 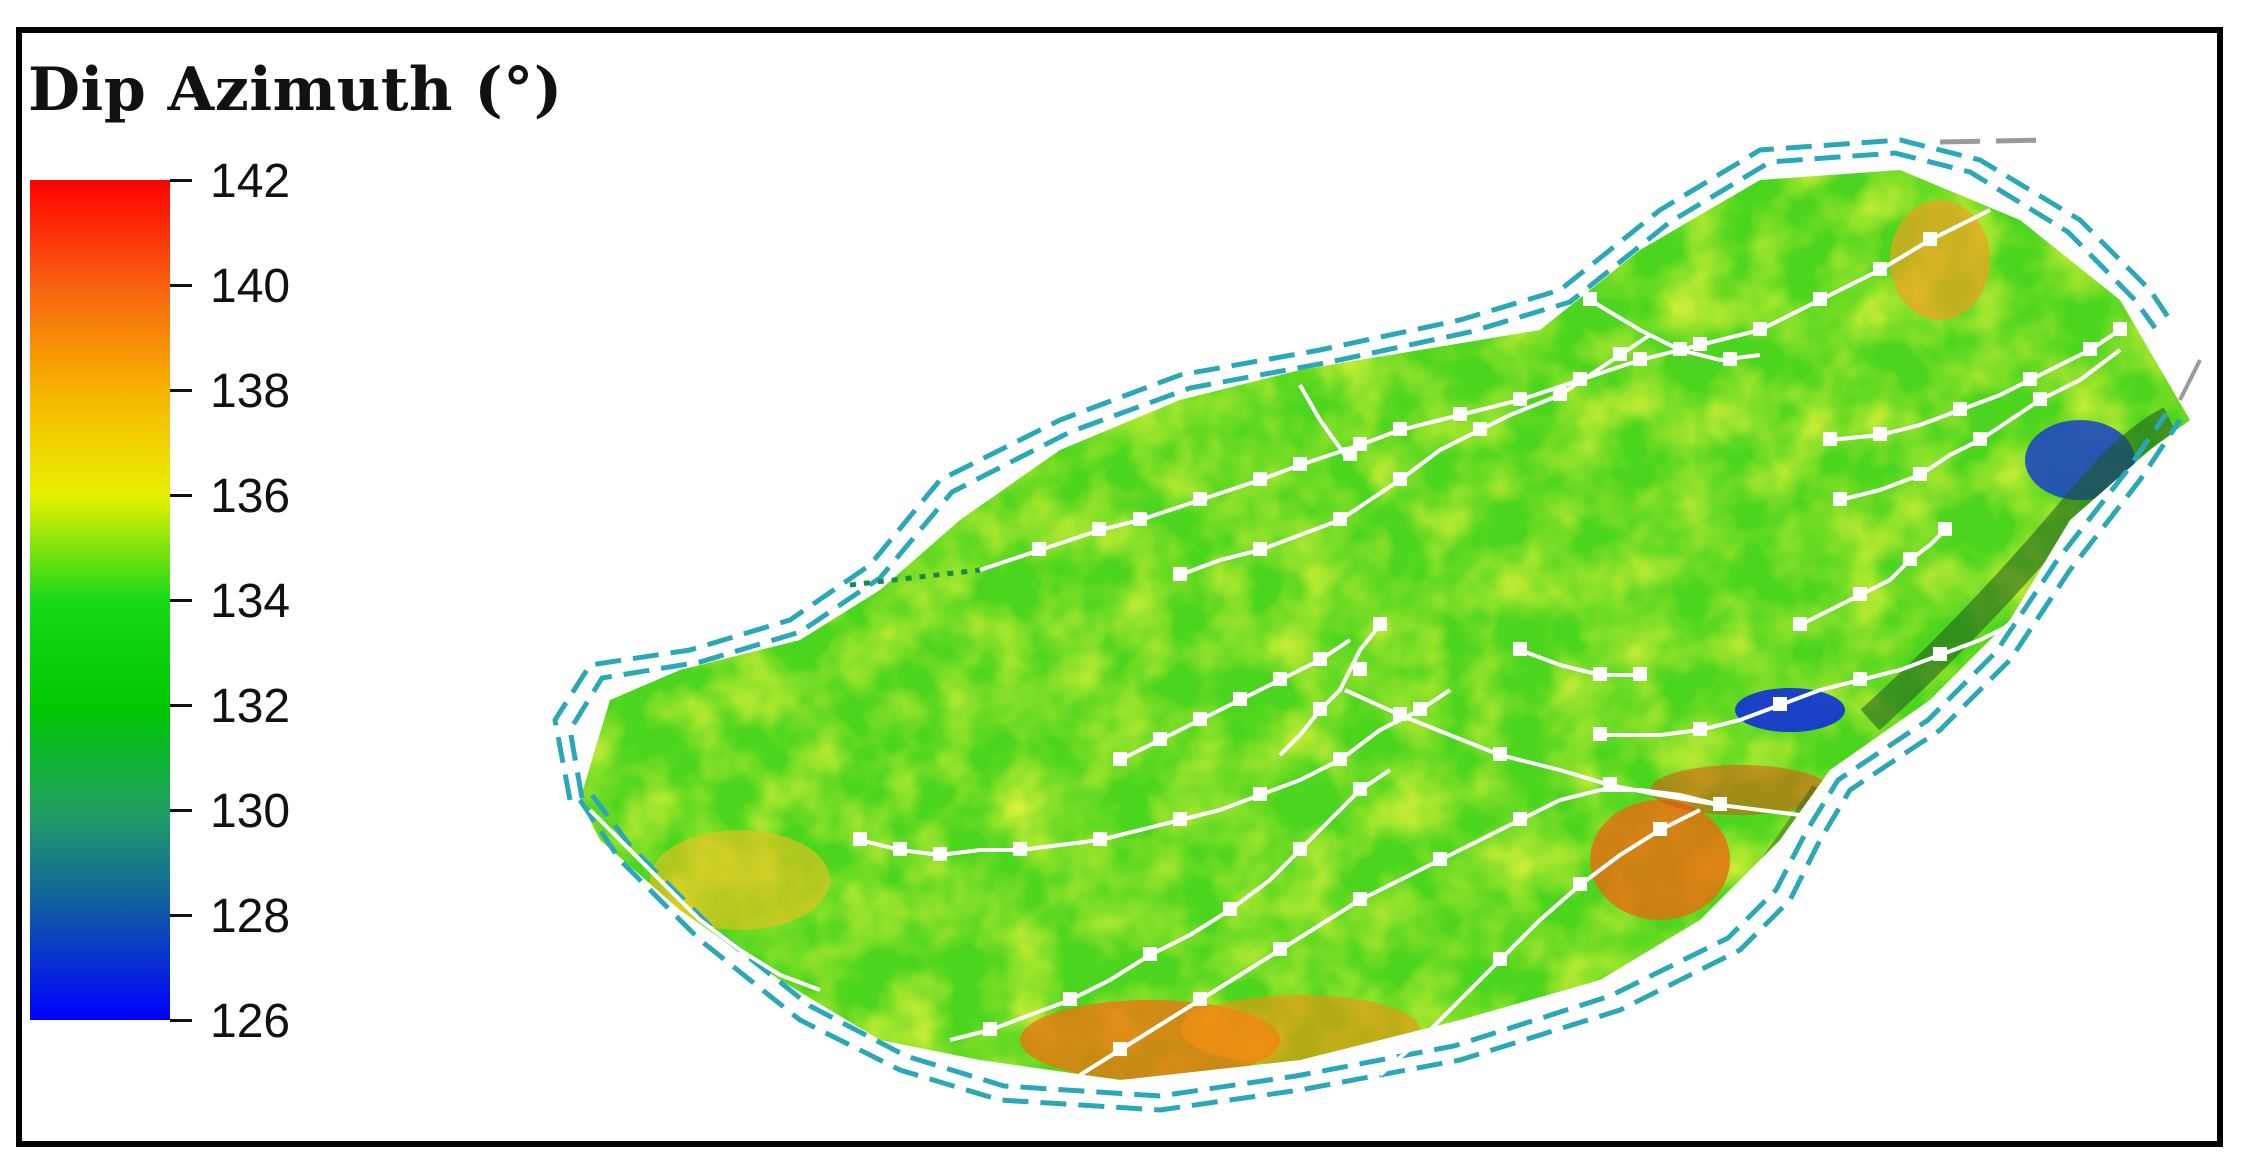 What do you see at coordinates (250, 286) in the screenshot?
I see `colorbar-tick-label: 140` at bounding box center [250, 286].